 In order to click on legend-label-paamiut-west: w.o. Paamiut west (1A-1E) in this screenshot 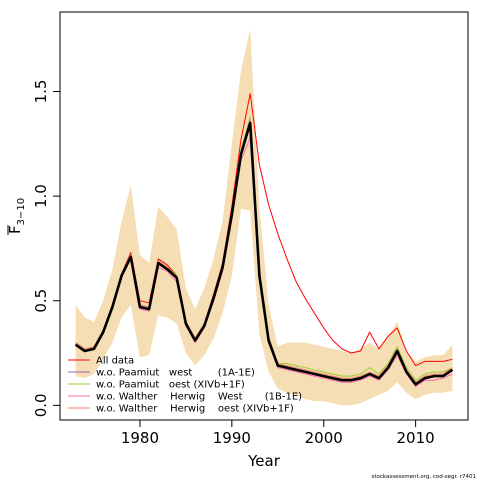, I will do `click(175, 373)`.